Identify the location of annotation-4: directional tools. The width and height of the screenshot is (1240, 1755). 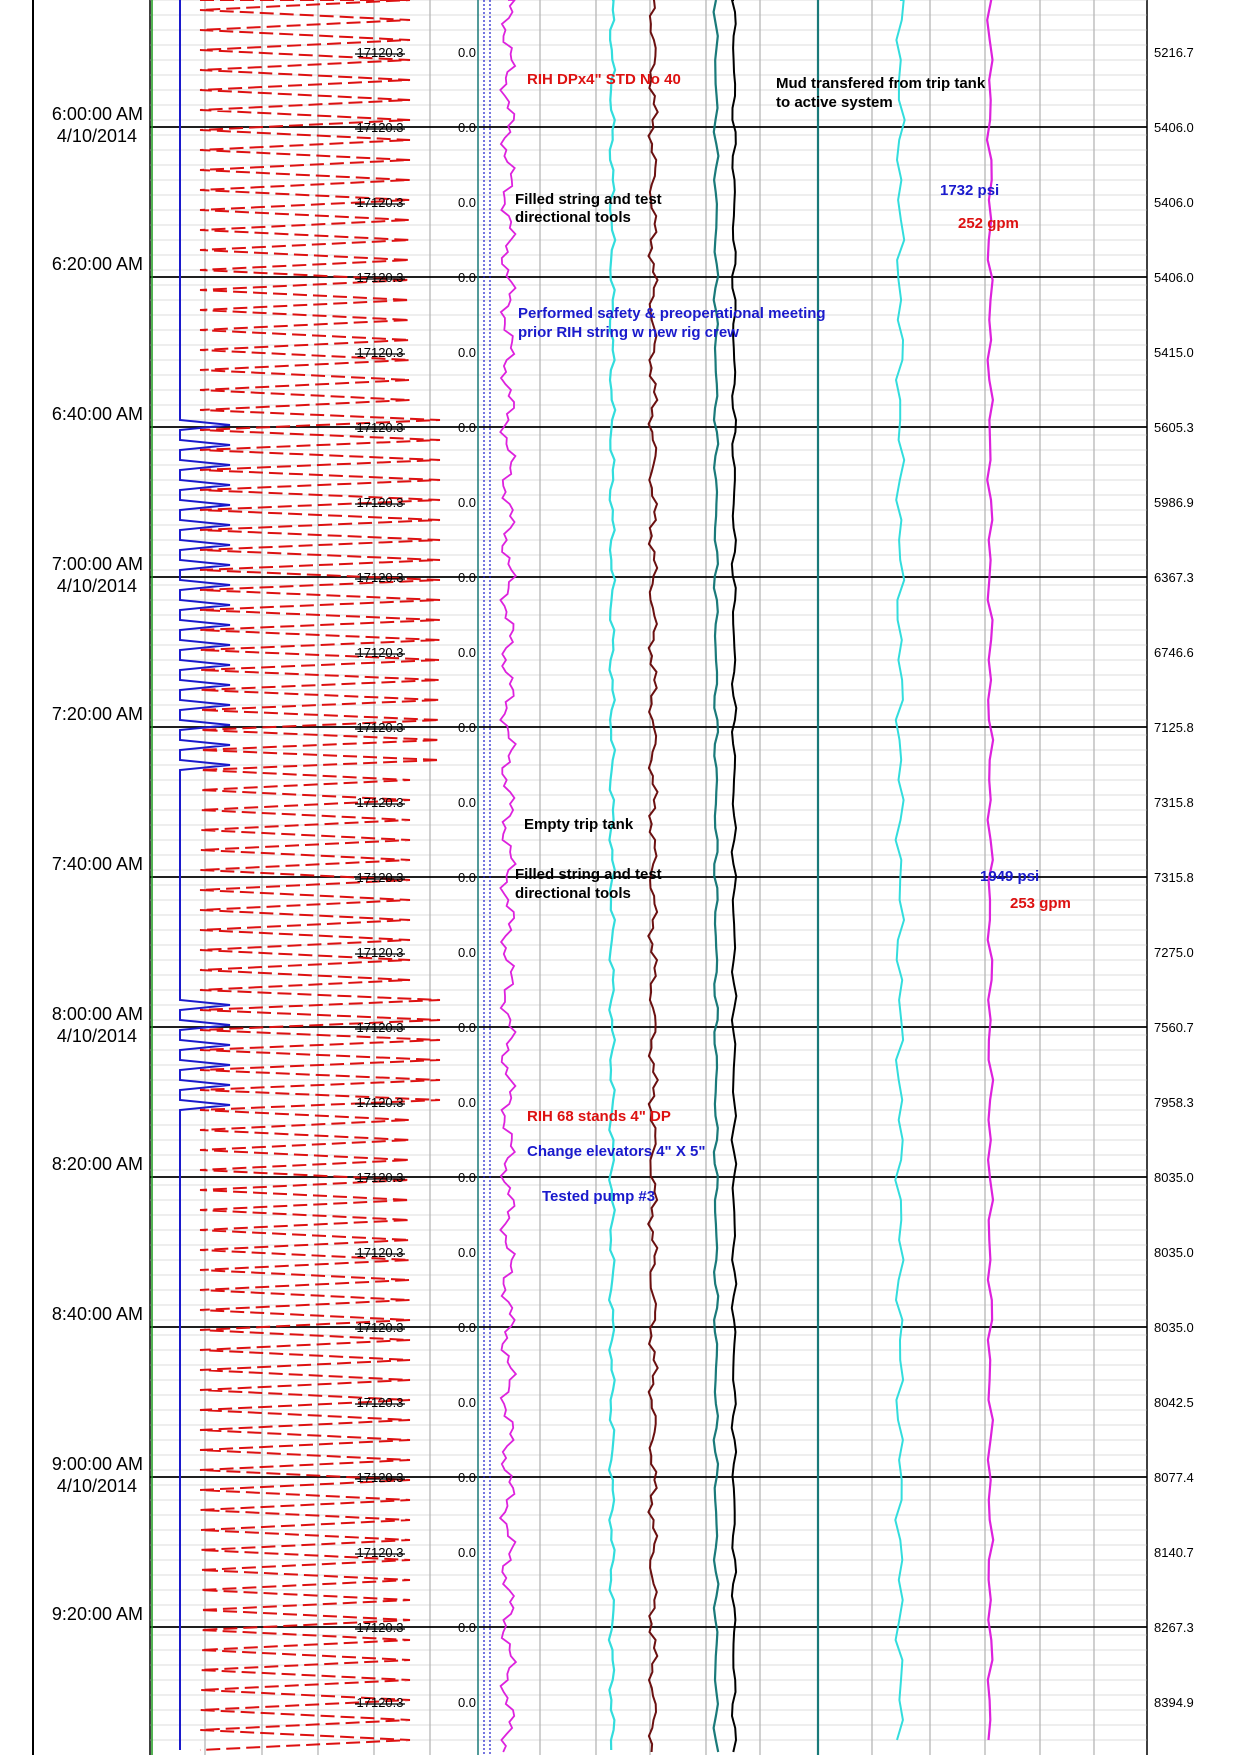
(573, 217).